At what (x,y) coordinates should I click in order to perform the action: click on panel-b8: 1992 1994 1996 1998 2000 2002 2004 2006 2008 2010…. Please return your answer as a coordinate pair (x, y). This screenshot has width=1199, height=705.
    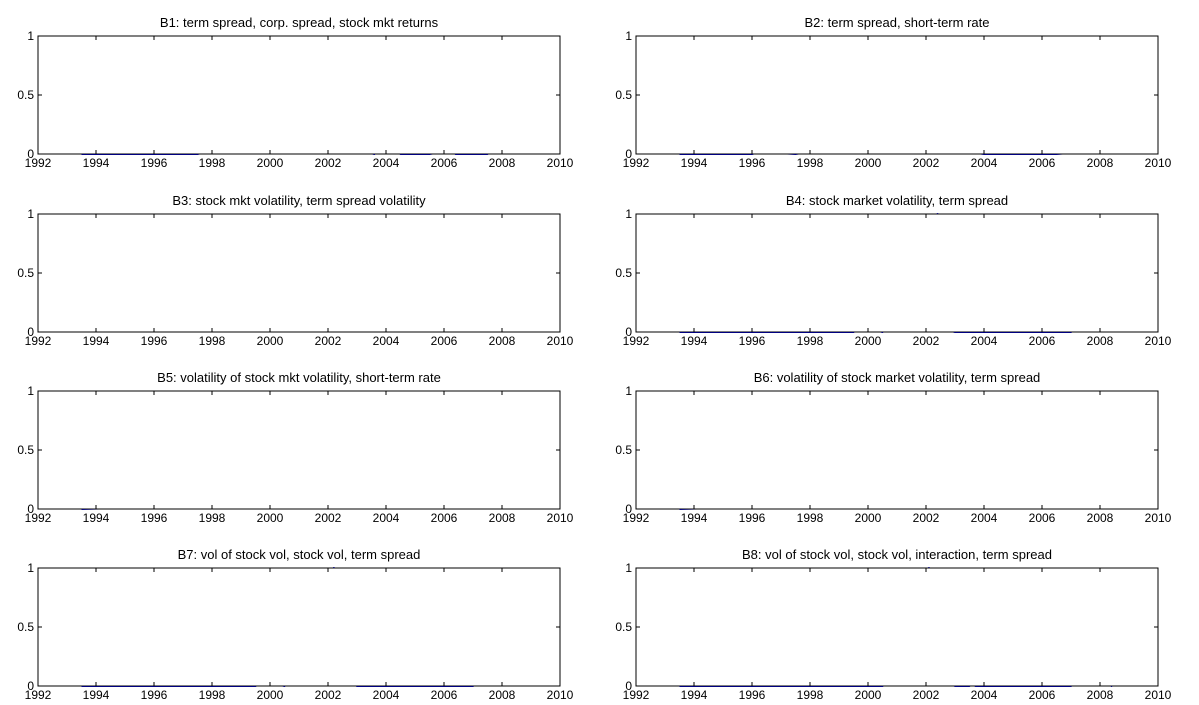
    Looking at the image, I should click on (893, 624).